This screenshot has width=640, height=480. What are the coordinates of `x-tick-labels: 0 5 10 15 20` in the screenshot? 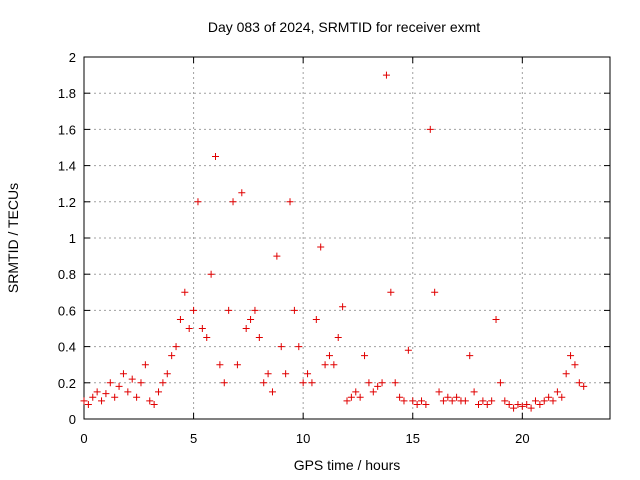 It's located at (304, 438).